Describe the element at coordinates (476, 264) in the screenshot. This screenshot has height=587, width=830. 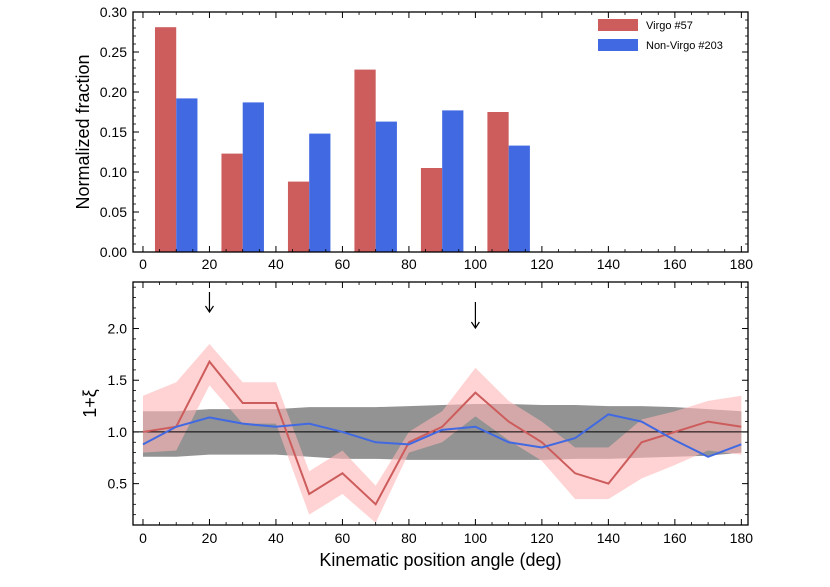
I see `top-x-tick-label-5: 100` at that location.